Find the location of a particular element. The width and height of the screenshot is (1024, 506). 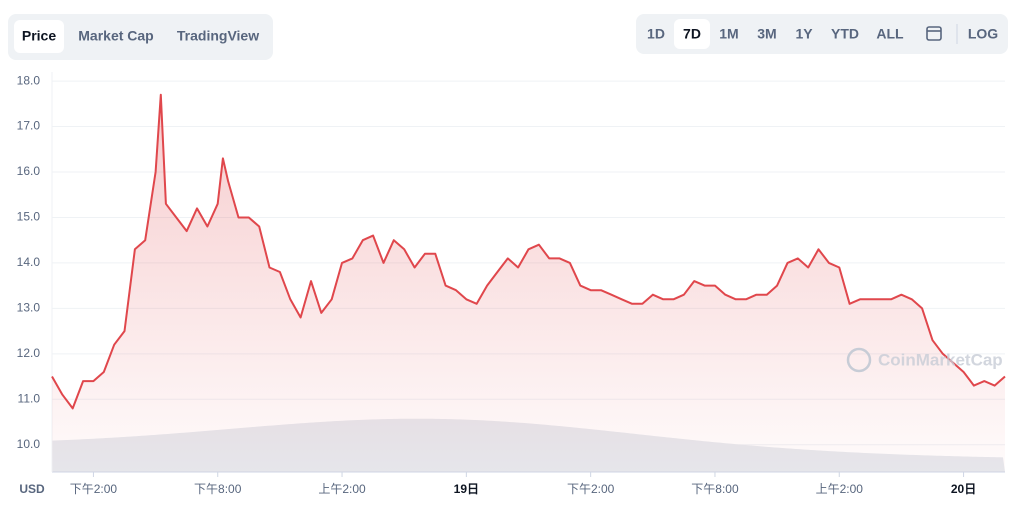

y-tick-label: 17.0 is located at coordinates (29, 126).